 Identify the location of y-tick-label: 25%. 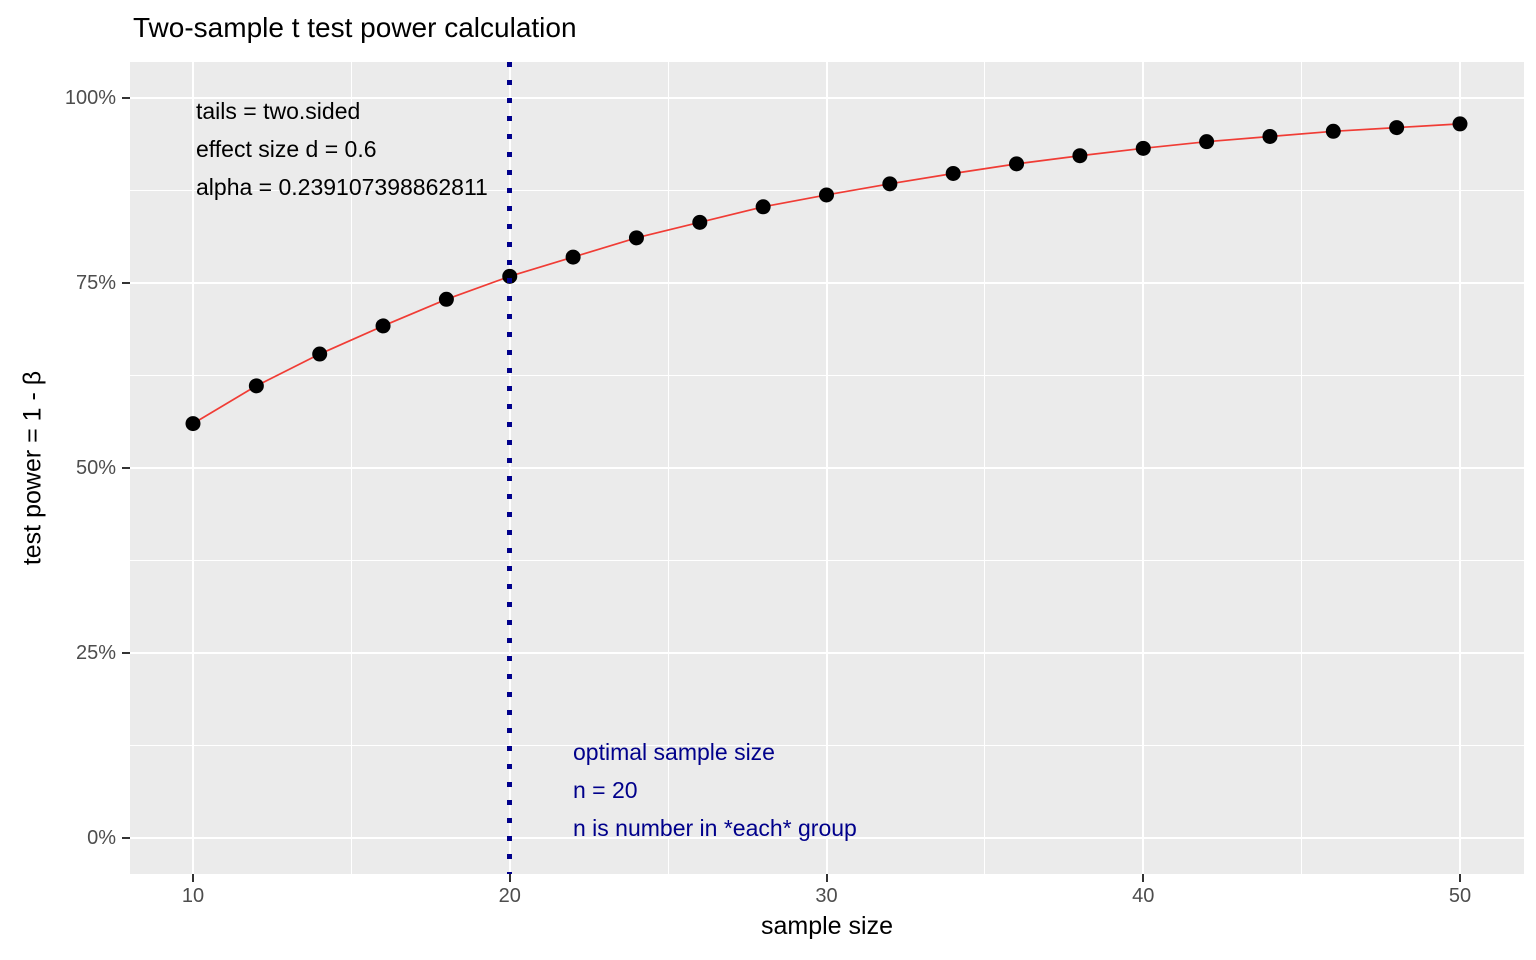
(95, 653).